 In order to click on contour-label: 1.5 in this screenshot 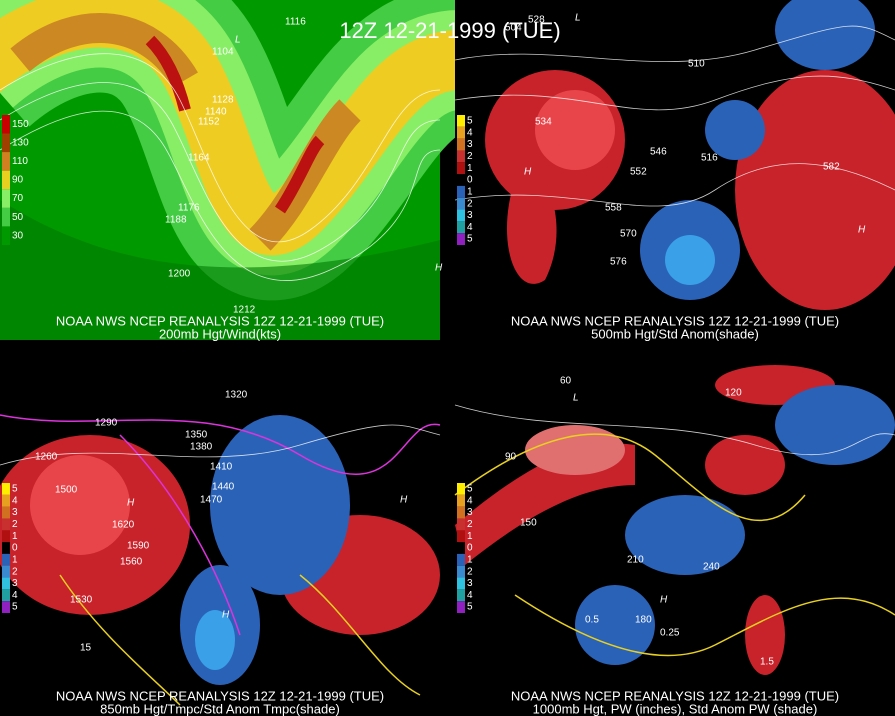, I will do `click(767, 662)`.